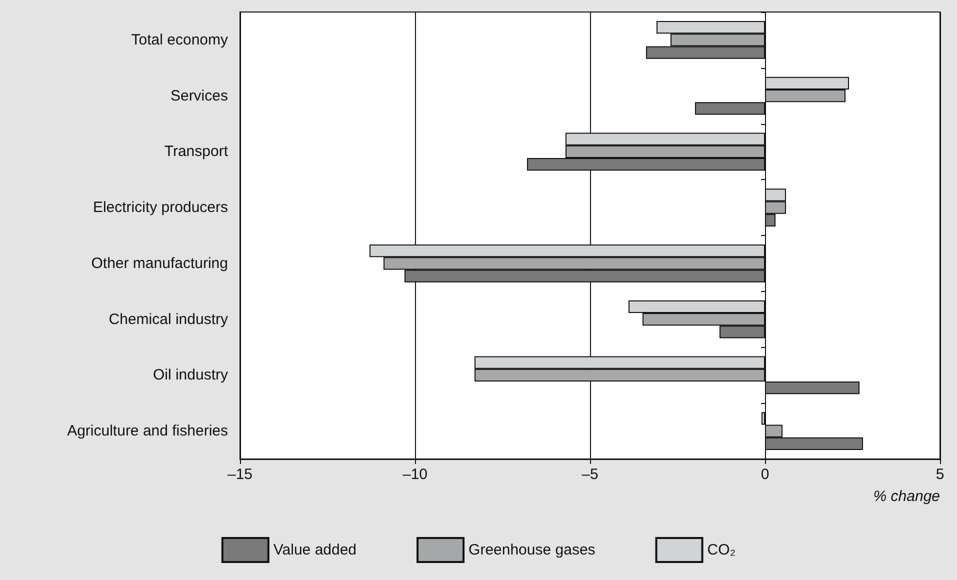 This screenshot has width=957, height=580. What do you see at coordinates (940, 474) in the screenshot?
I see `x-tick-label: 5` at bounding box center [940, 474].